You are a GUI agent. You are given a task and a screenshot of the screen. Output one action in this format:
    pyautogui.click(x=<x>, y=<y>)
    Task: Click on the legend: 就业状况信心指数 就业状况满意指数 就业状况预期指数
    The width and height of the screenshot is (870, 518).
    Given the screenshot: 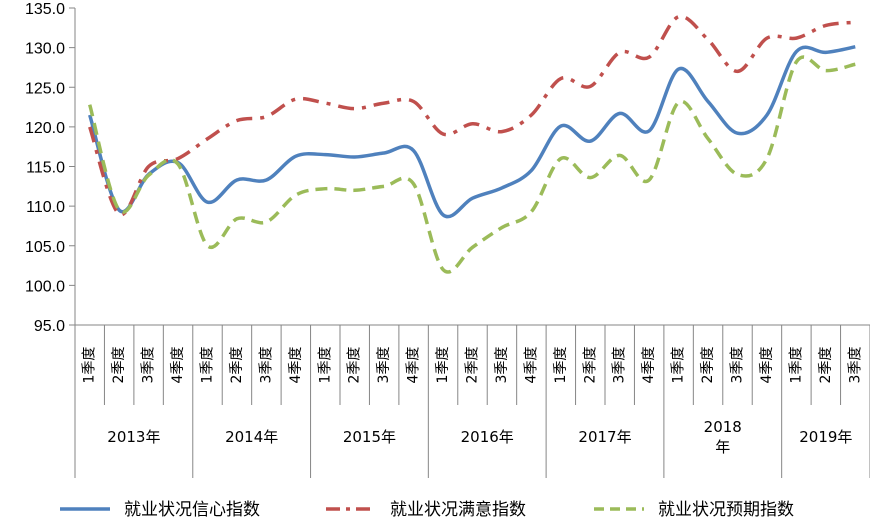 What is the action you would take?
    pyautogui.click(x=427, y=509)
    